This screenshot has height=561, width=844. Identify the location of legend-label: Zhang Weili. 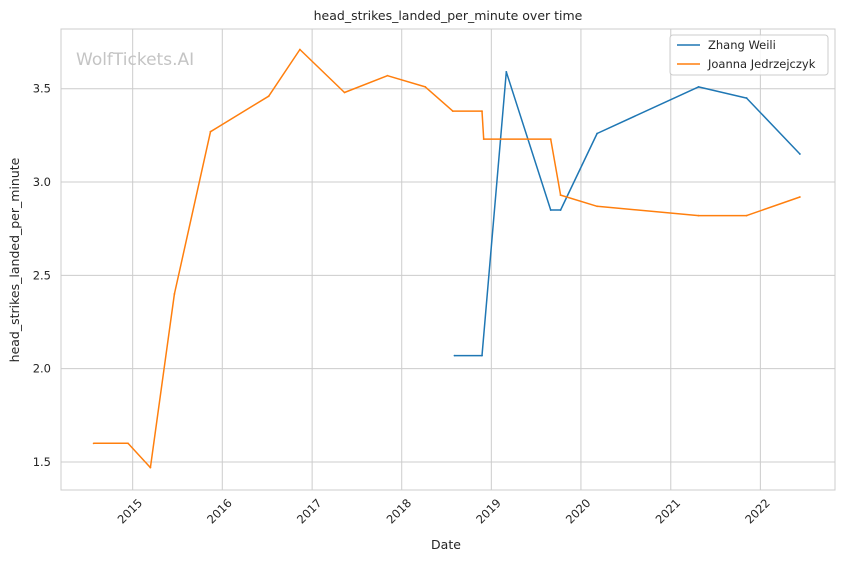
(742, 45).